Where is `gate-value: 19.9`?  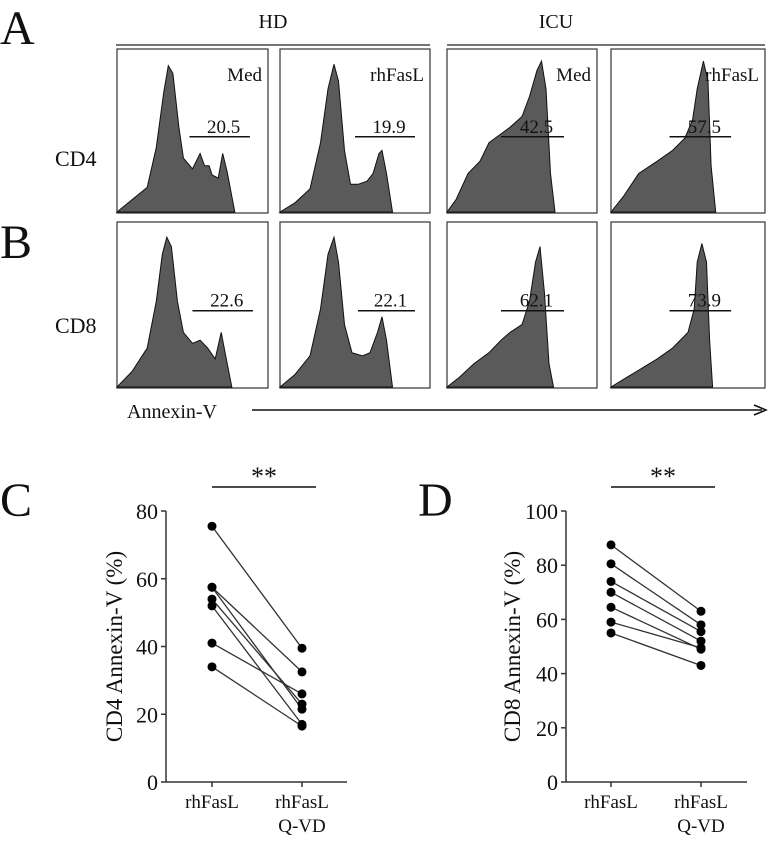
gate-value: 19.9 is located at coordinates (388, 127).